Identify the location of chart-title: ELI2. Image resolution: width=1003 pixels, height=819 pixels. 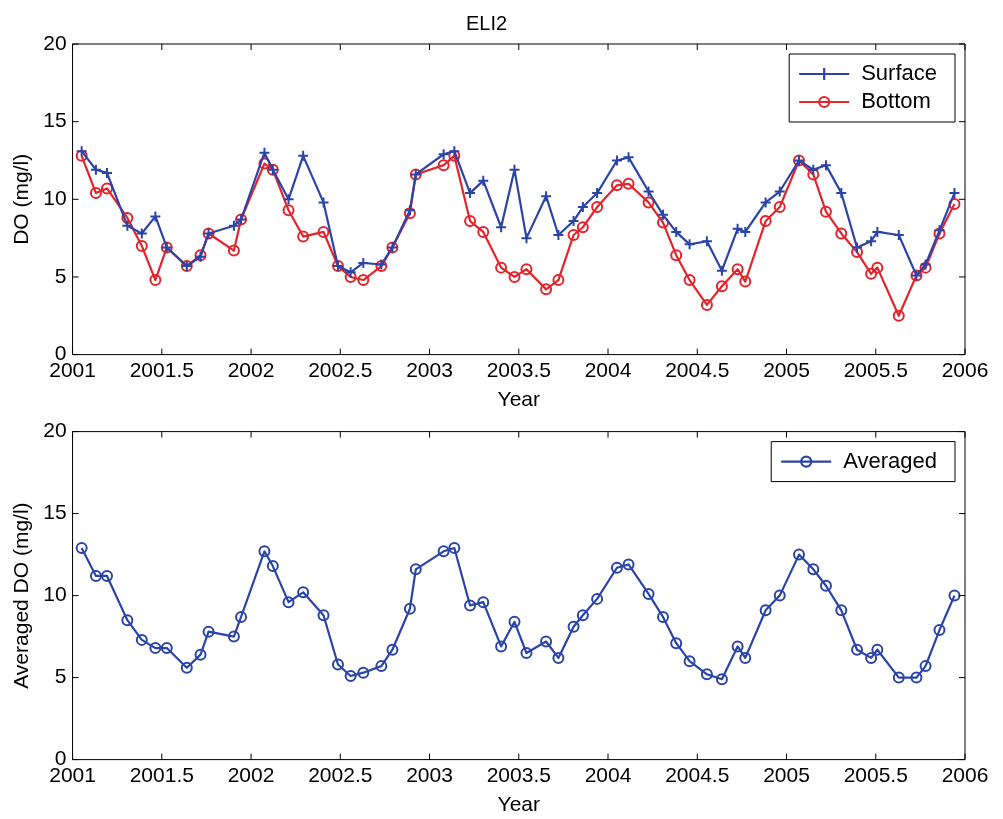
(486, 22).